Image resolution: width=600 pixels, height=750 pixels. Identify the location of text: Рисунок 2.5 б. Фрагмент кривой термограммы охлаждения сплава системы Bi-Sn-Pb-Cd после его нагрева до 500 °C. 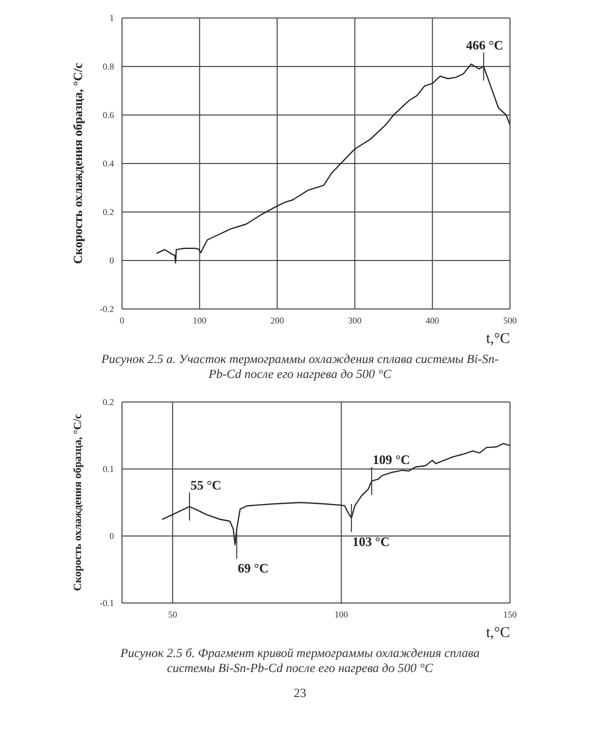
(300, 661).